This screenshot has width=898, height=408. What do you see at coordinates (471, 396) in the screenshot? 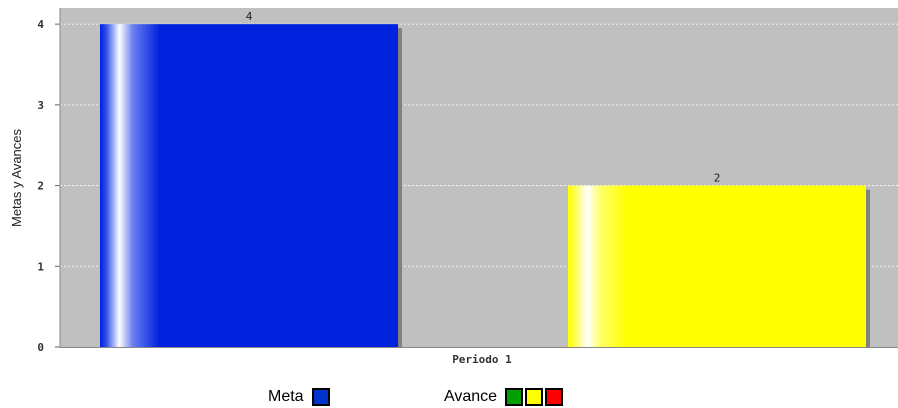
I see `legend-avance-label: Avance` at bounding box center [471, 396].